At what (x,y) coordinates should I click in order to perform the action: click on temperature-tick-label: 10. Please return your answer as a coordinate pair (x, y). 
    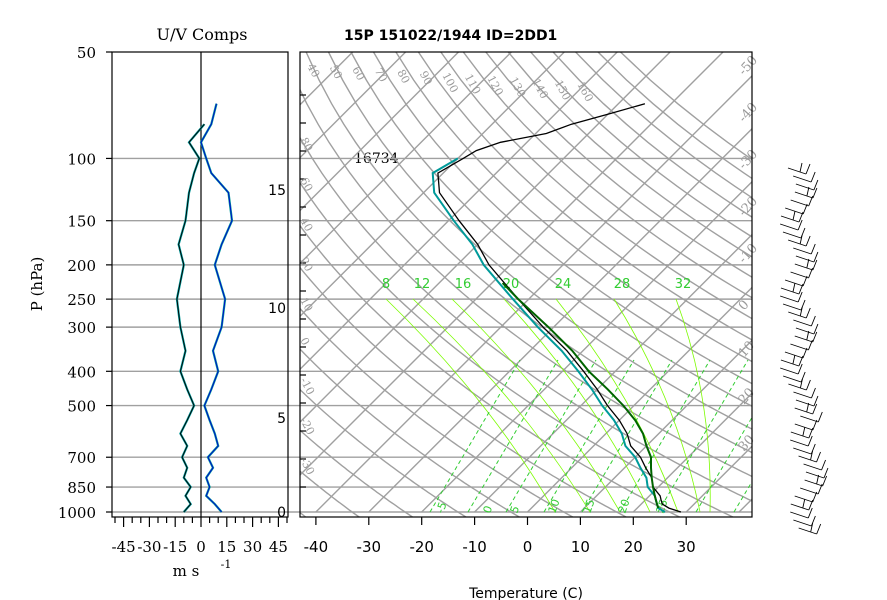
    Looking at the image, I should click on (580, 547).